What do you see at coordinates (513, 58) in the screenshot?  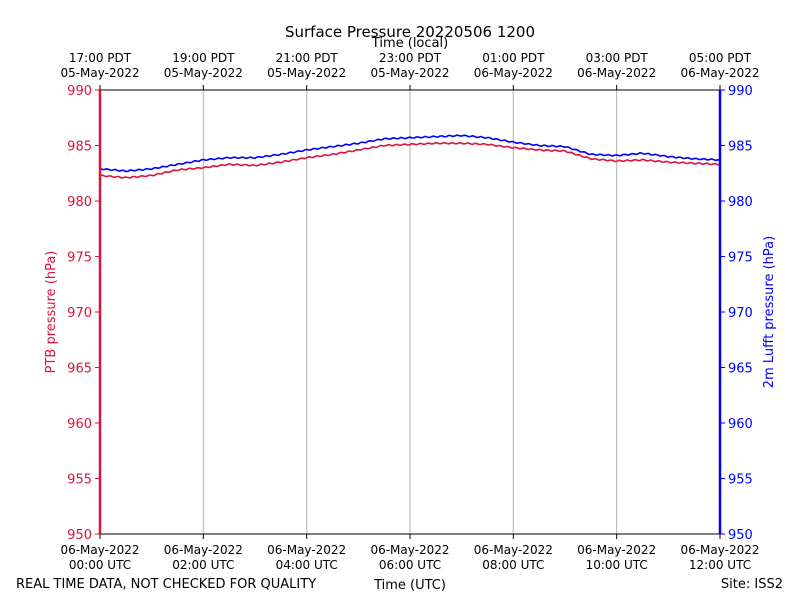 I see `top-tick-time-4: 01:00 PDT` at bounding box center [513, 58].